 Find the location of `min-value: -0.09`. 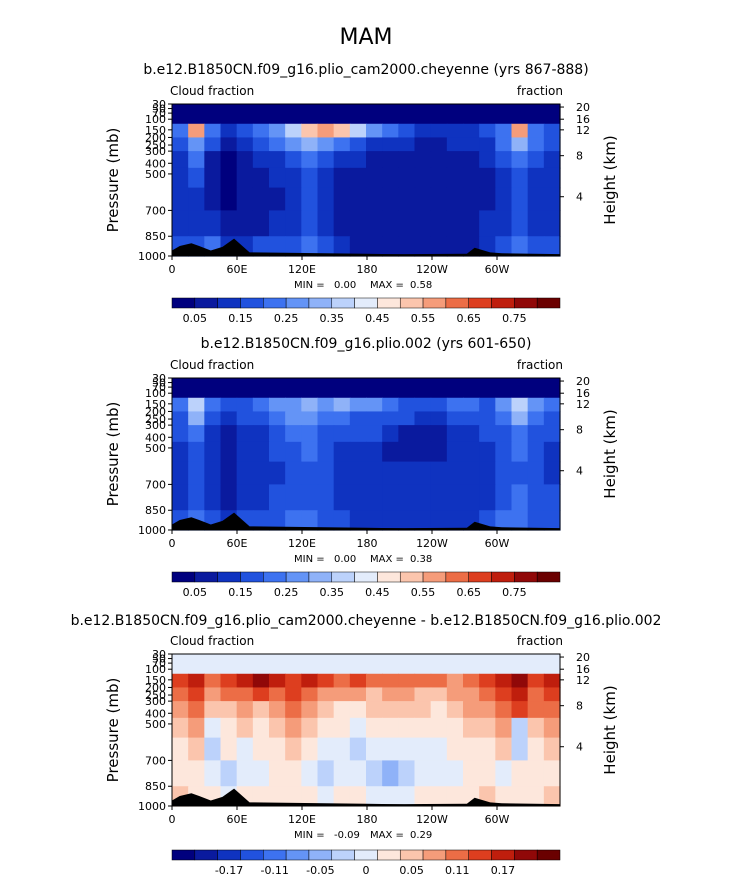

min-value: -0.09 is located at coordinates (347, 835).